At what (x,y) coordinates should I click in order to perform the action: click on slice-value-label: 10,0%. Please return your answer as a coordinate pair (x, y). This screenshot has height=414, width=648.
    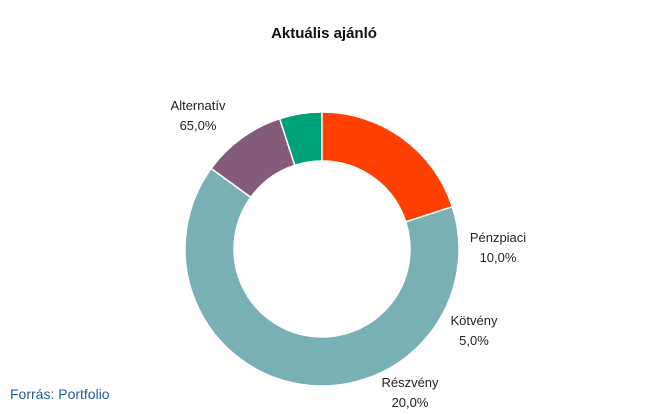
    Looking at the image, I should click on (498, 257).